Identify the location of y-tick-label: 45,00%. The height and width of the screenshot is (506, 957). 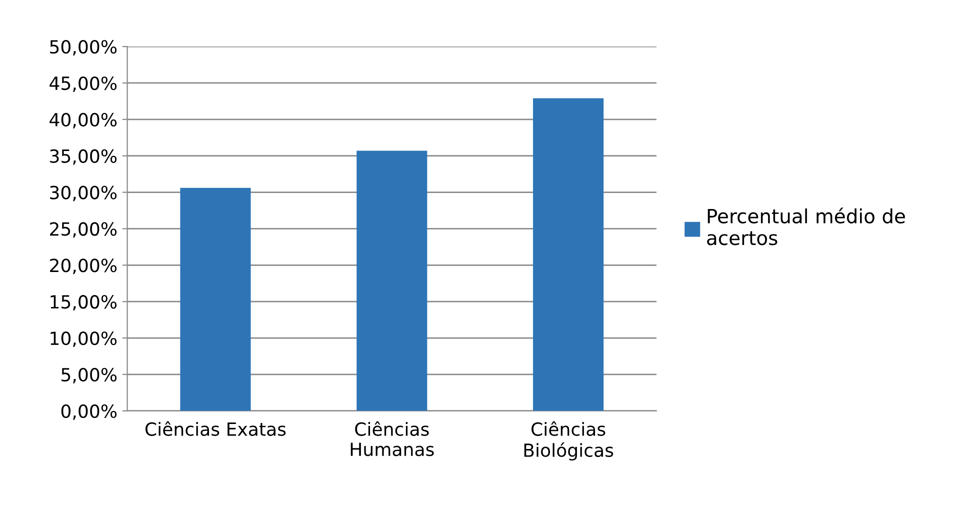
(83, 84).